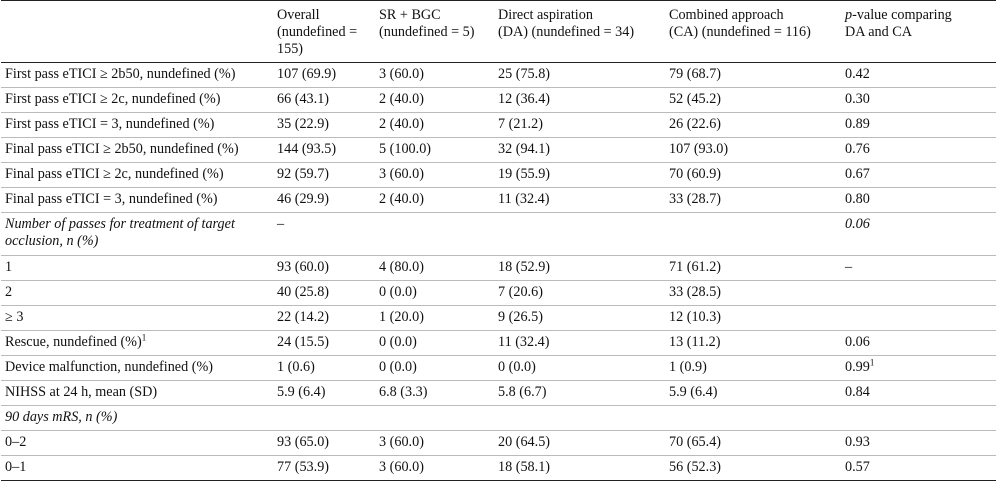  What do you see at coordinates (522, 392) in the screenshot?
I see `cell-da: 5.8 (6.7)` at bounding box center [522, 392].